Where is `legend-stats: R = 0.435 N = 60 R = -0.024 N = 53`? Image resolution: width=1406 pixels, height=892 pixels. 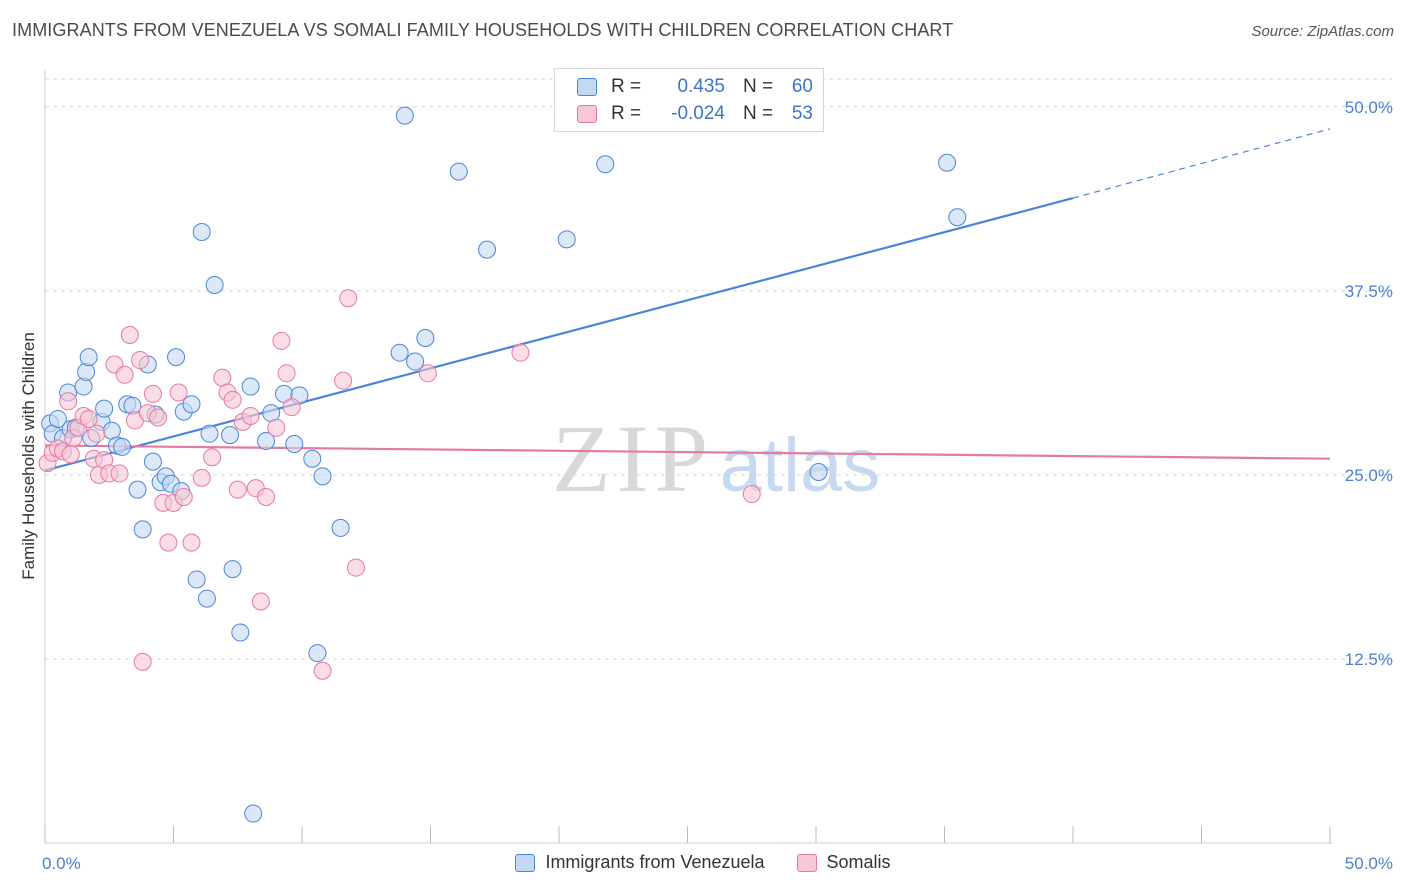 legend-stats: R = 0.435 N = 60 R = -0.024 N = 53 is located at coordinates (689, 100).